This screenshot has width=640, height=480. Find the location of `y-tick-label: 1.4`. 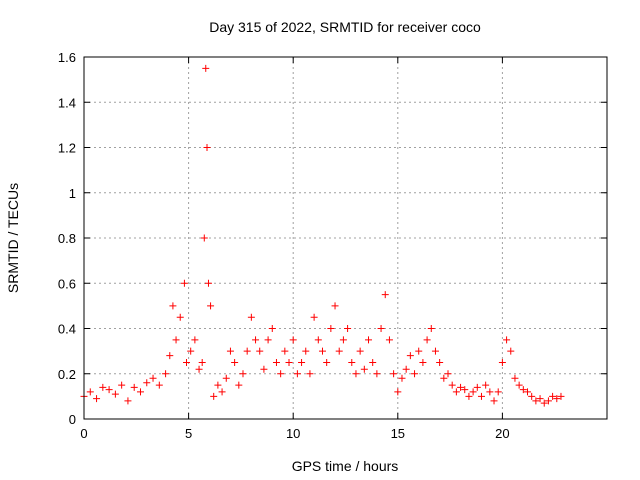

y-tick-label: 1.4 is located at coordinates (67, 102).